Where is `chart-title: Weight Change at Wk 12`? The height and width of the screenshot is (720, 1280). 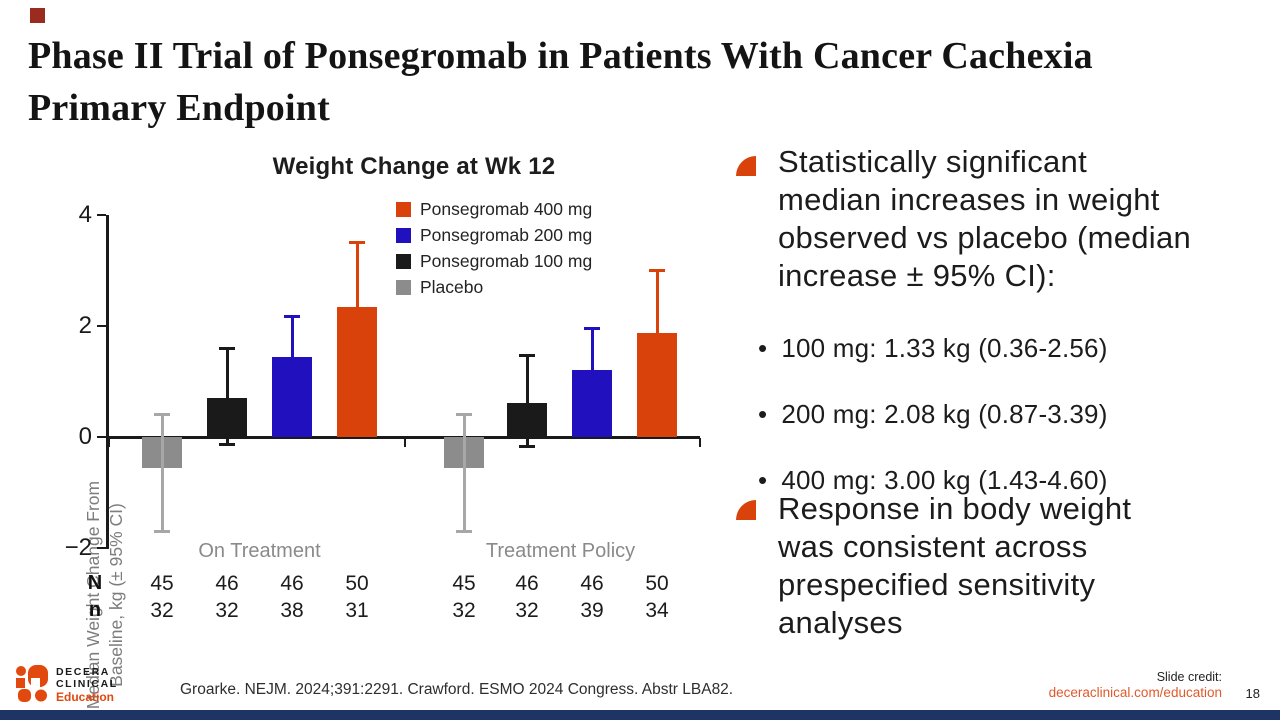
chart-title: Weight Change at Wk 12 is located at coordinates (414, 166).